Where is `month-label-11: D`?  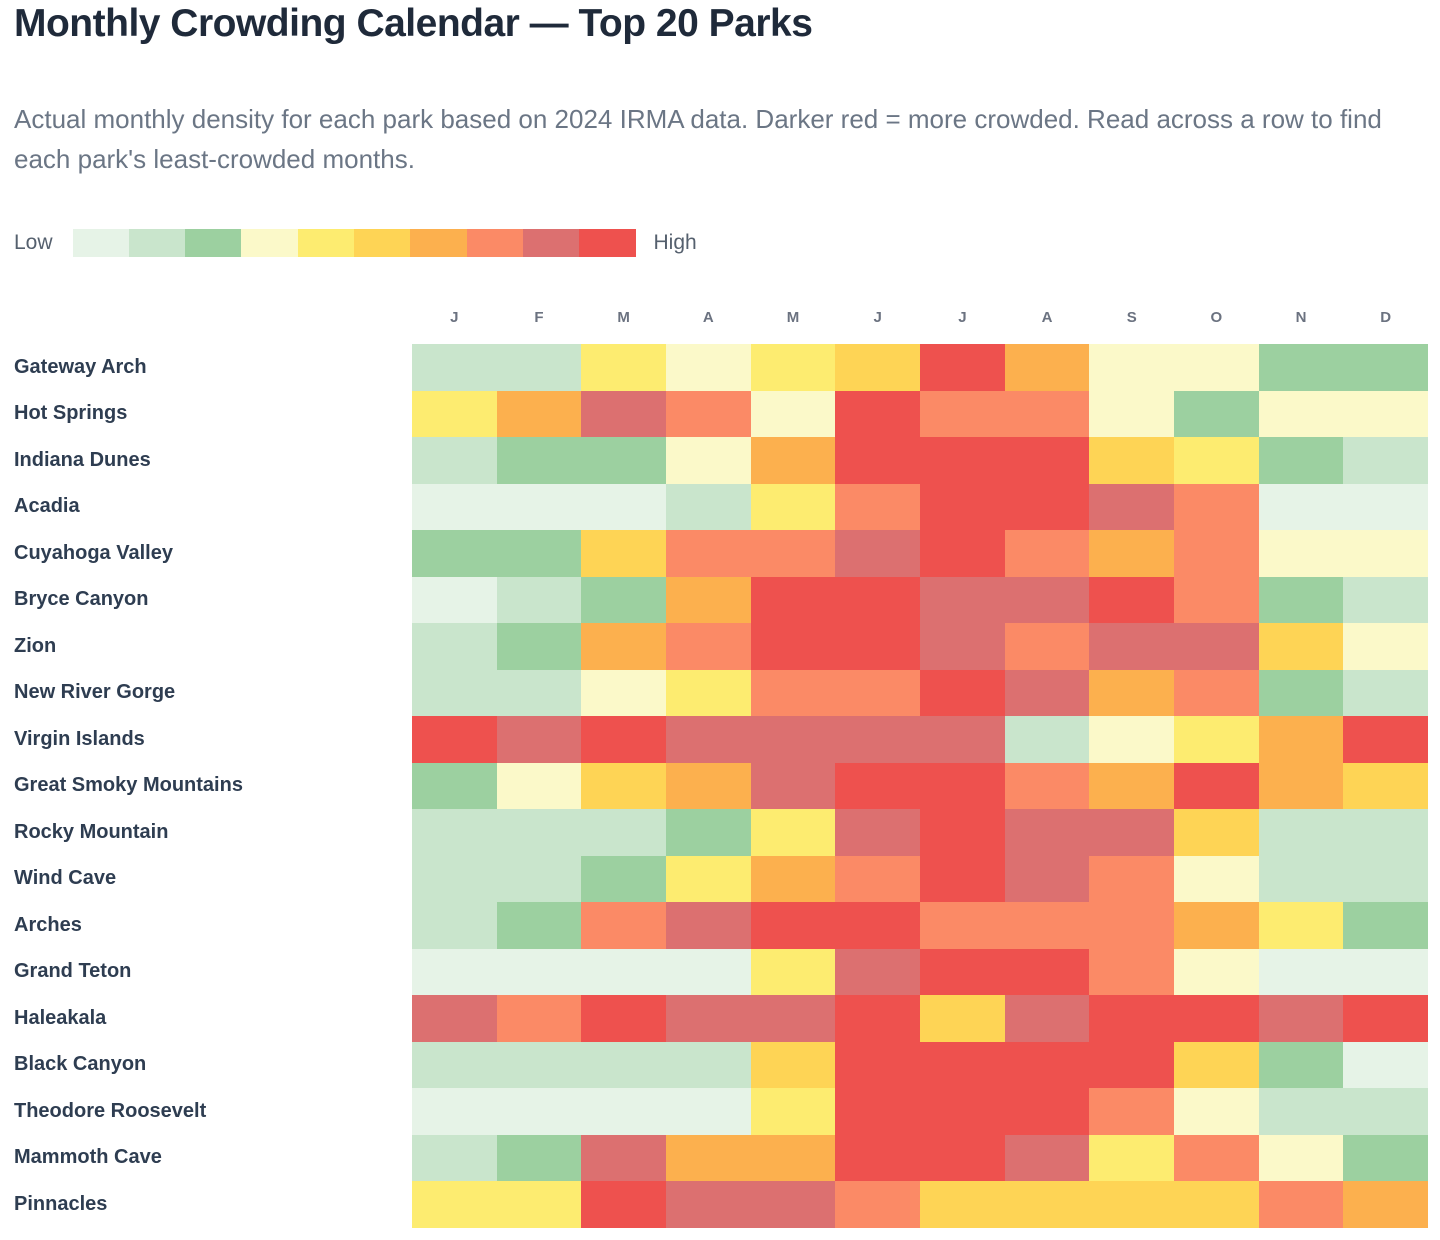 month-label-11: D is located at coordinates (1386, 317).